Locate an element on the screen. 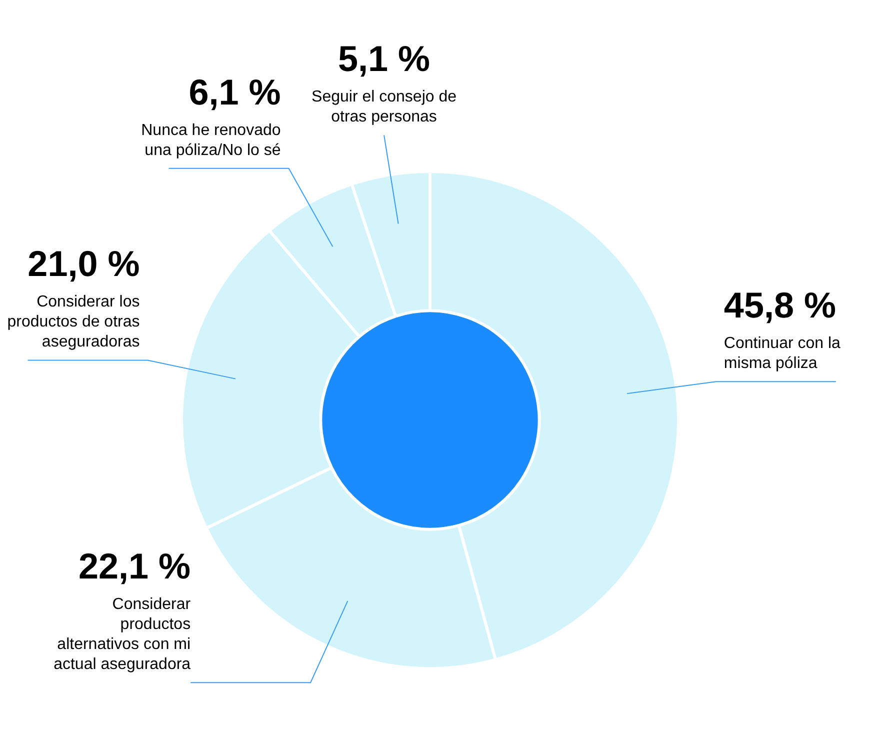 Image resolution: width=880 pixels, height=746 pixels. slice-label: Seguir el consejo de otras personas is located at coordinates (384, 107).